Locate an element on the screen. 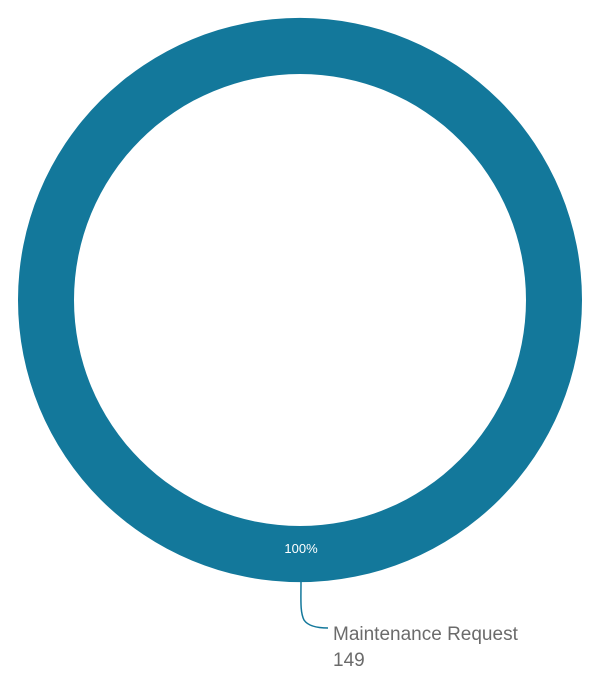  slice-value-label: 149 is located at coordinates (349, 660).